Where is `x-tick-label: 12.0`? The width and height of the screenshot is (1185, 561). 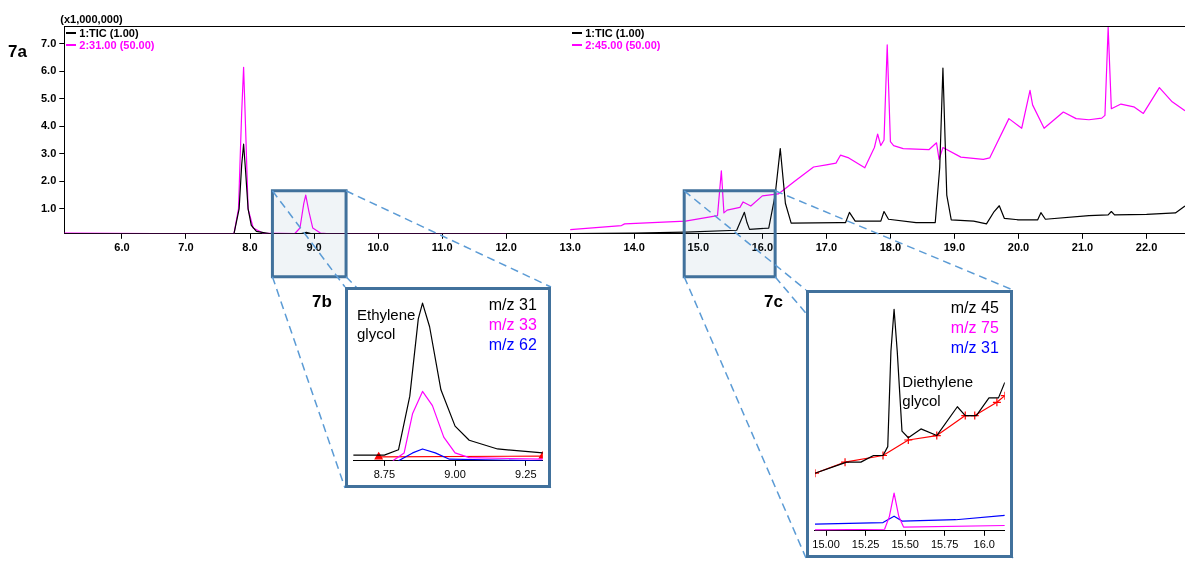
x-tick-label: 12.0 is located at coordinates (506, 247).